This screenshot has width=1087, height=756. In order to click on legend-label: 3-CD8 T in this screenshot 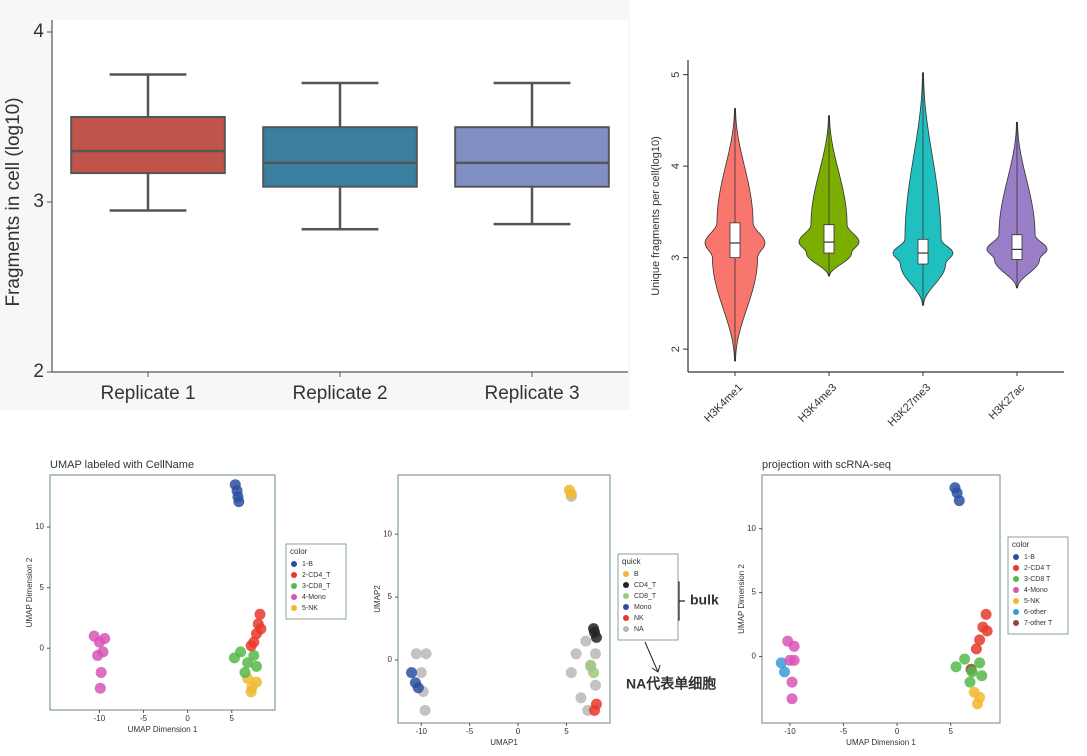, I will do `click(1037, 579)`.